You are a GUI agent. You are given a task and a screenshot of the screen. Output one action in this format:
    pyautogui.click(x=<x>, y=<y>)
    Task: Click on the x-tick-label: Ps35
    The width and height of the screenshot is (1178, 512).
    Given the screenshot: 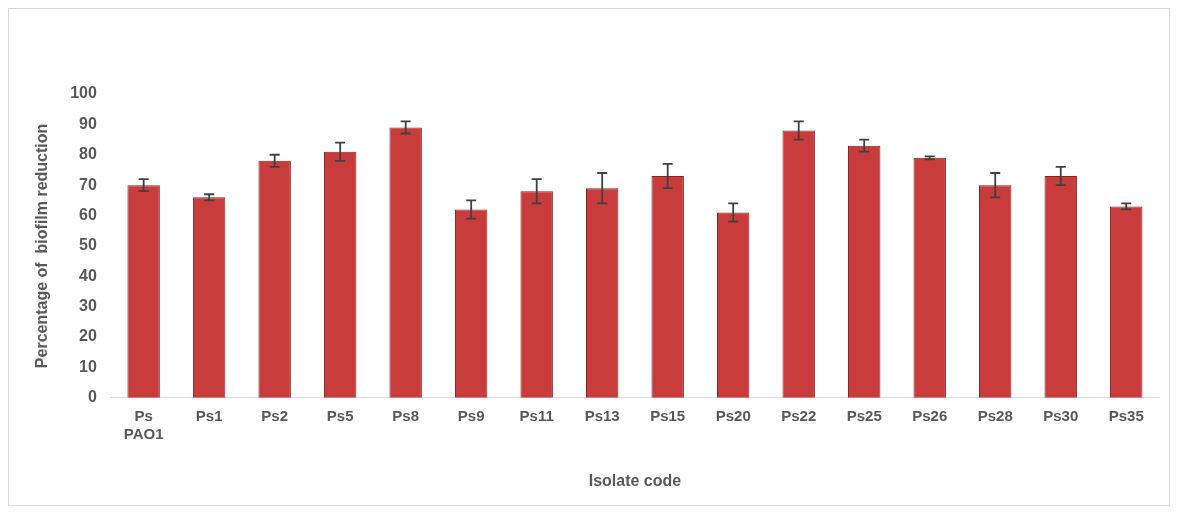 What is the action you would take?
    pyautogui.click(x=1126, y=415)
    